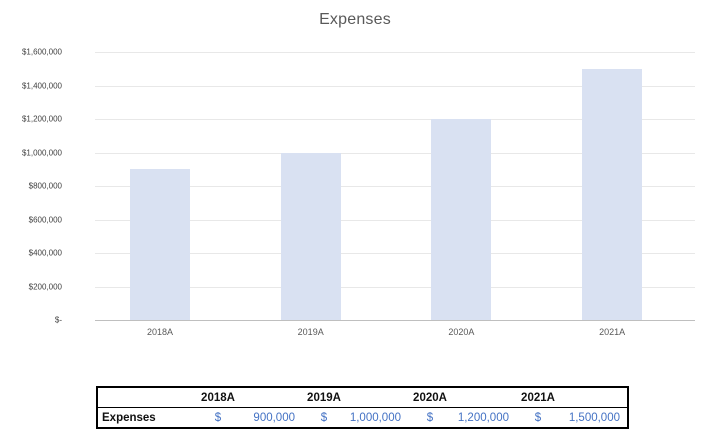  Describe the element at coordinates (41, 52) in the screenshot. I see `y-axis-tick-label: $1,600,000` at that location.